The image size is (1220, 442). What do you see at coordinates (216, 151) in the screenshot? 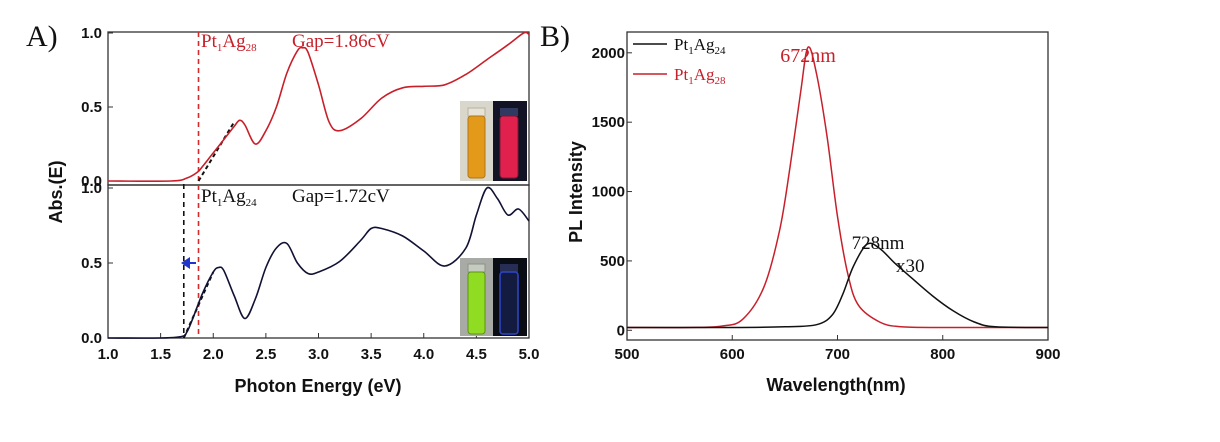
I see `onset-tangent-top` at bounding box center [216, 151].